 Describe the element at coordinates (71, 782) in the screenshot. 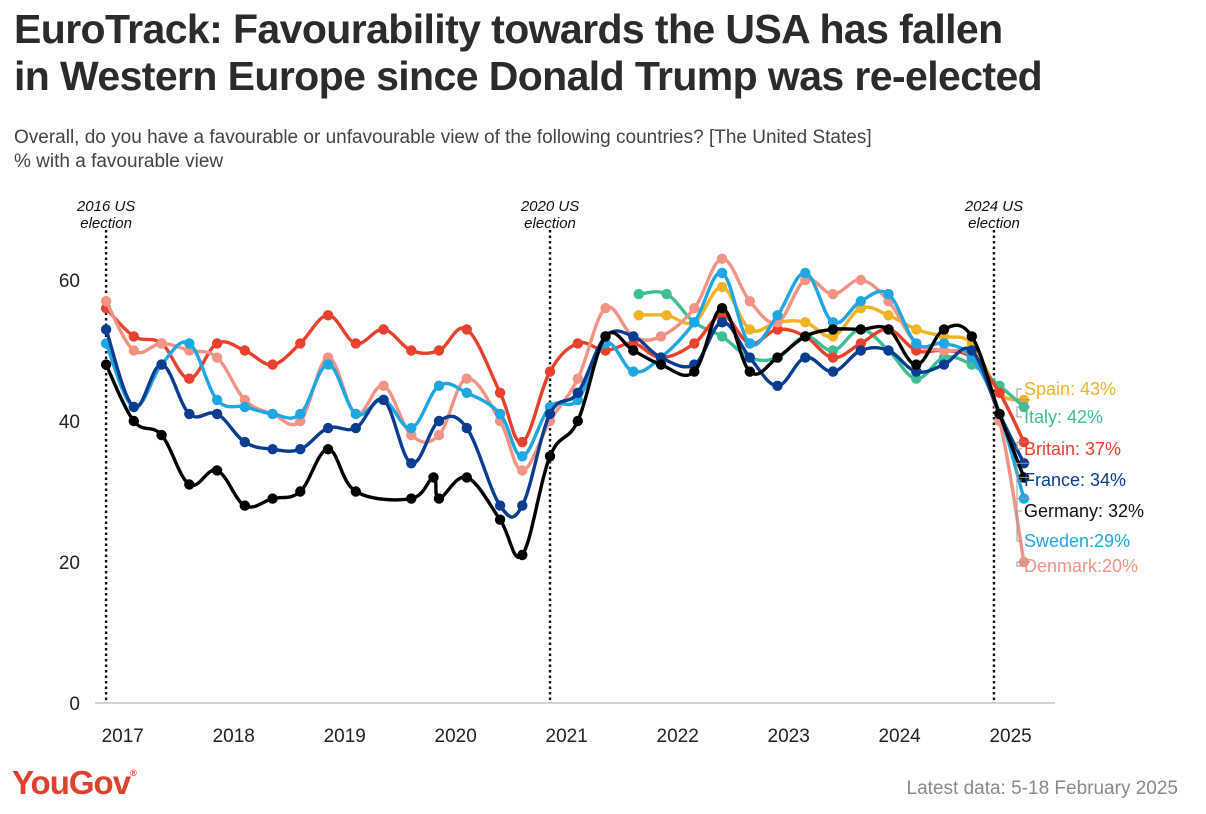

I see `yougov-logo-text: YouGov` at that location.